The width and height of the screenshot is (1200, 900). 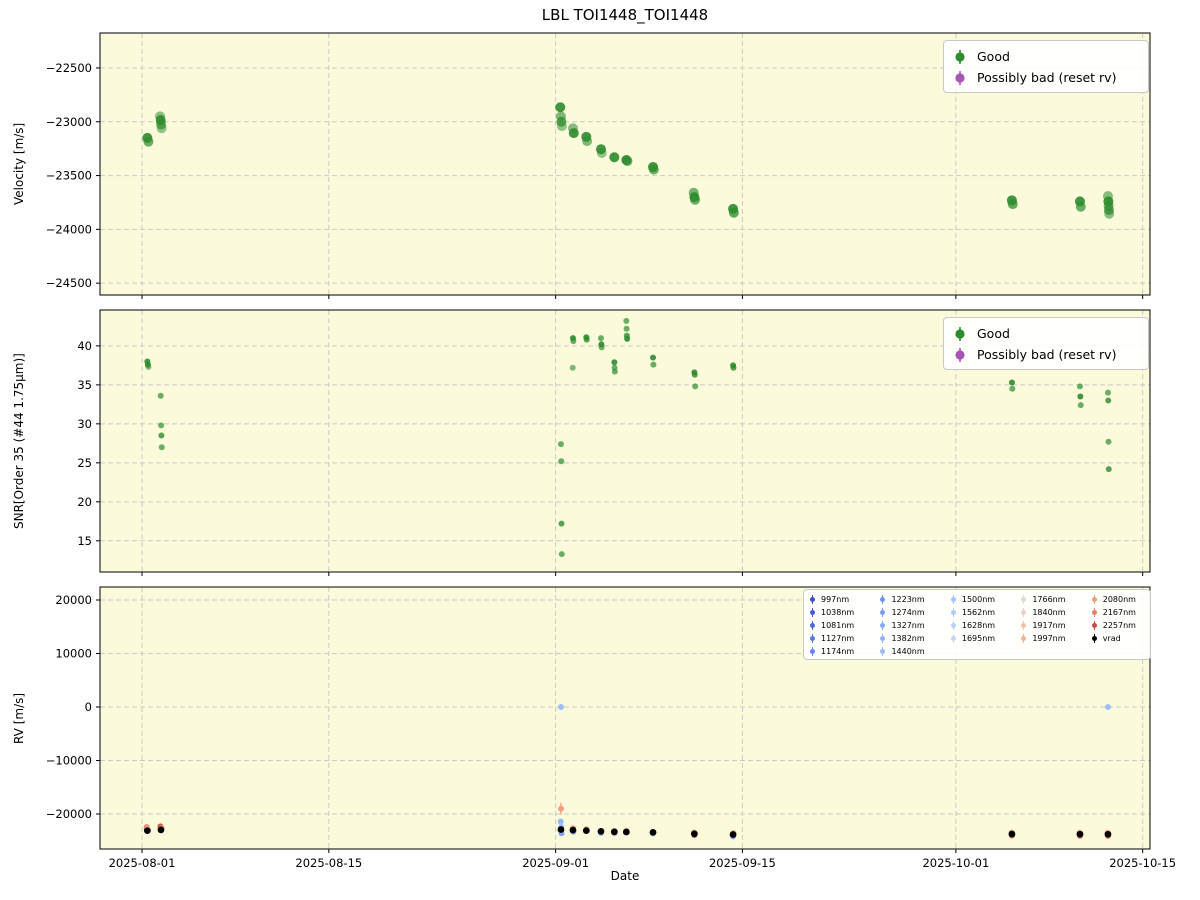 I want to click on legend-item-2080nm: 2080nm, so click(x=1118, y=599).